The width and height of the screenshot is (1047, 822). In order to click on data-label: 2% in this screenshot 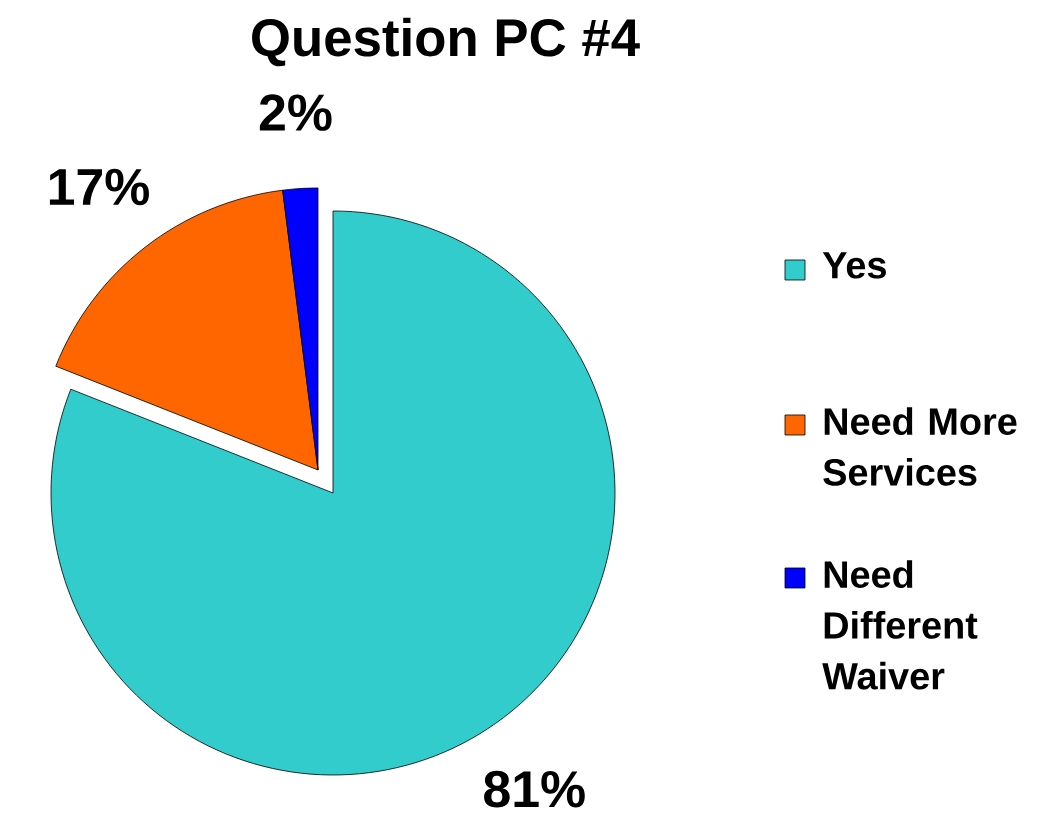, I will do `click(295, 112)`.